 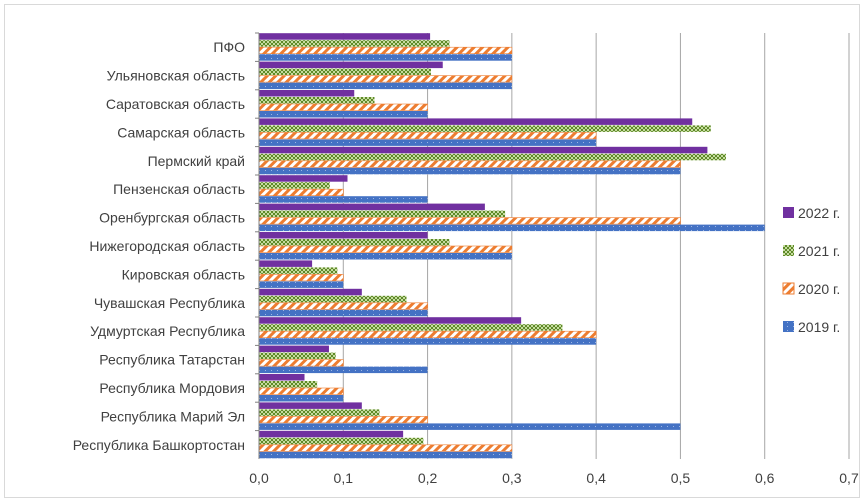 What do you see at coordinates (385, 448) in the screenshot?
I see `bar-2020-г-республика-башкортостан` at bounding box center [385, 448].